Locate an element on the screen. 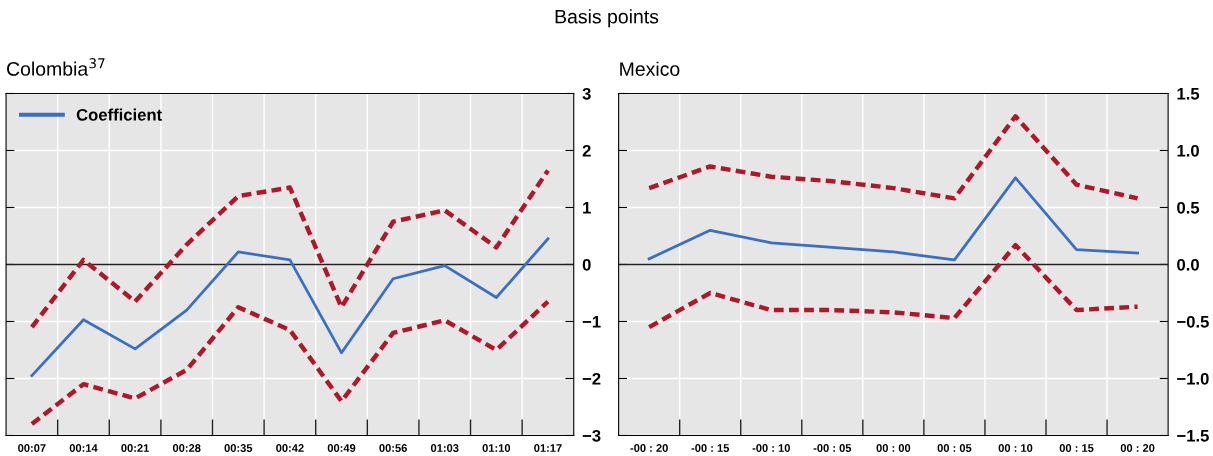  x-tick-label: 00 : 05 is located at coordinates (954, 448).